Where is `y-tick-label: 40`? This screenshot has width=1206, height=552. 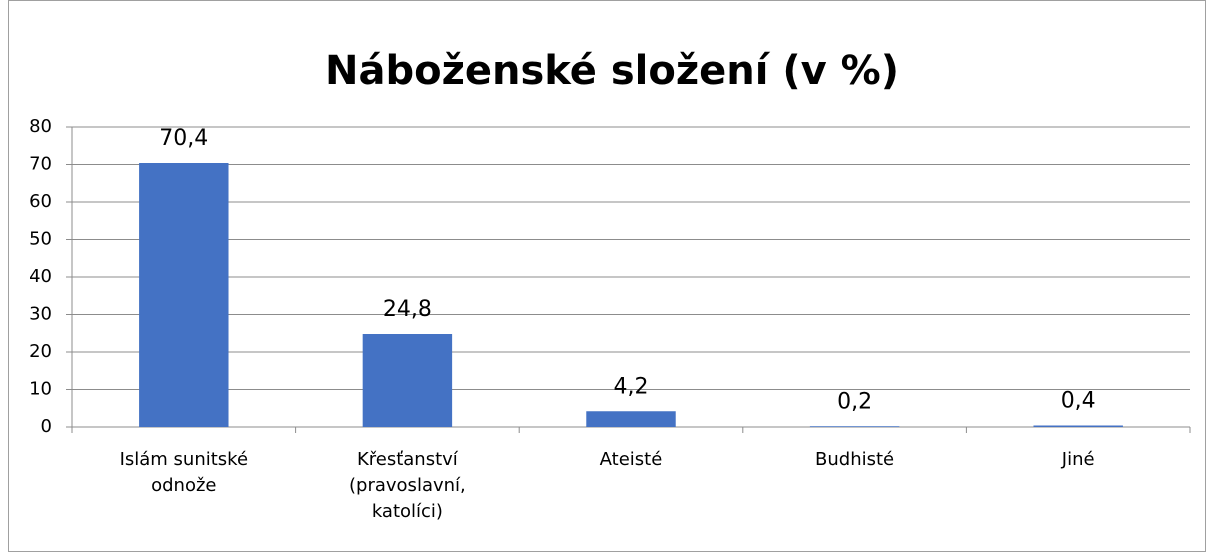 y-tick-label: 40 is located at coordinates (40, 276).